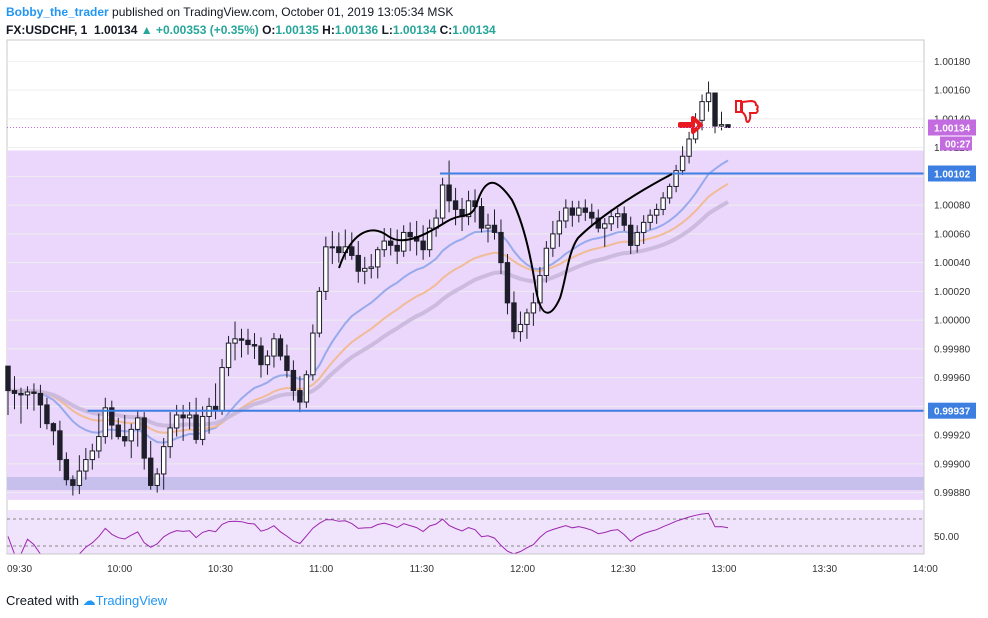 The height and width of the screenshot is (618, 988). Describe the element at coordinates (131, 600) in the screenshot. I see `tradingview-brand: TradingView` at that location.